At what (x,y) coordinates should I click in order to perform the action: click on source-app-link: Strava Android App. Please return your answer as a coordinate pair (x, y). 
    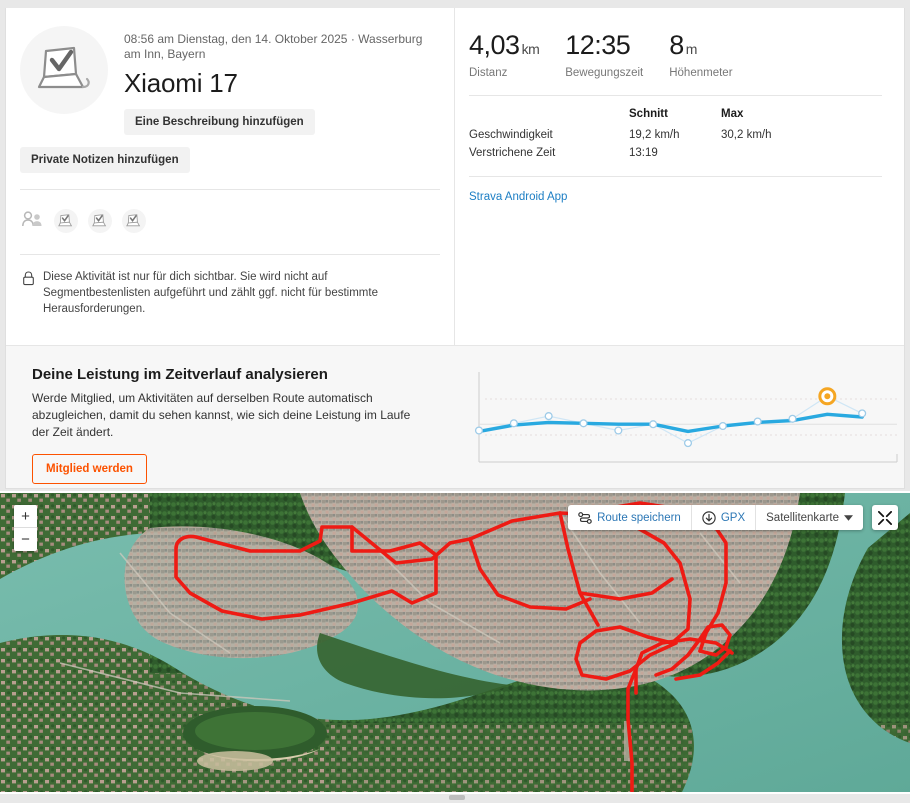
    Looking at the image, I should click on (518, 197).